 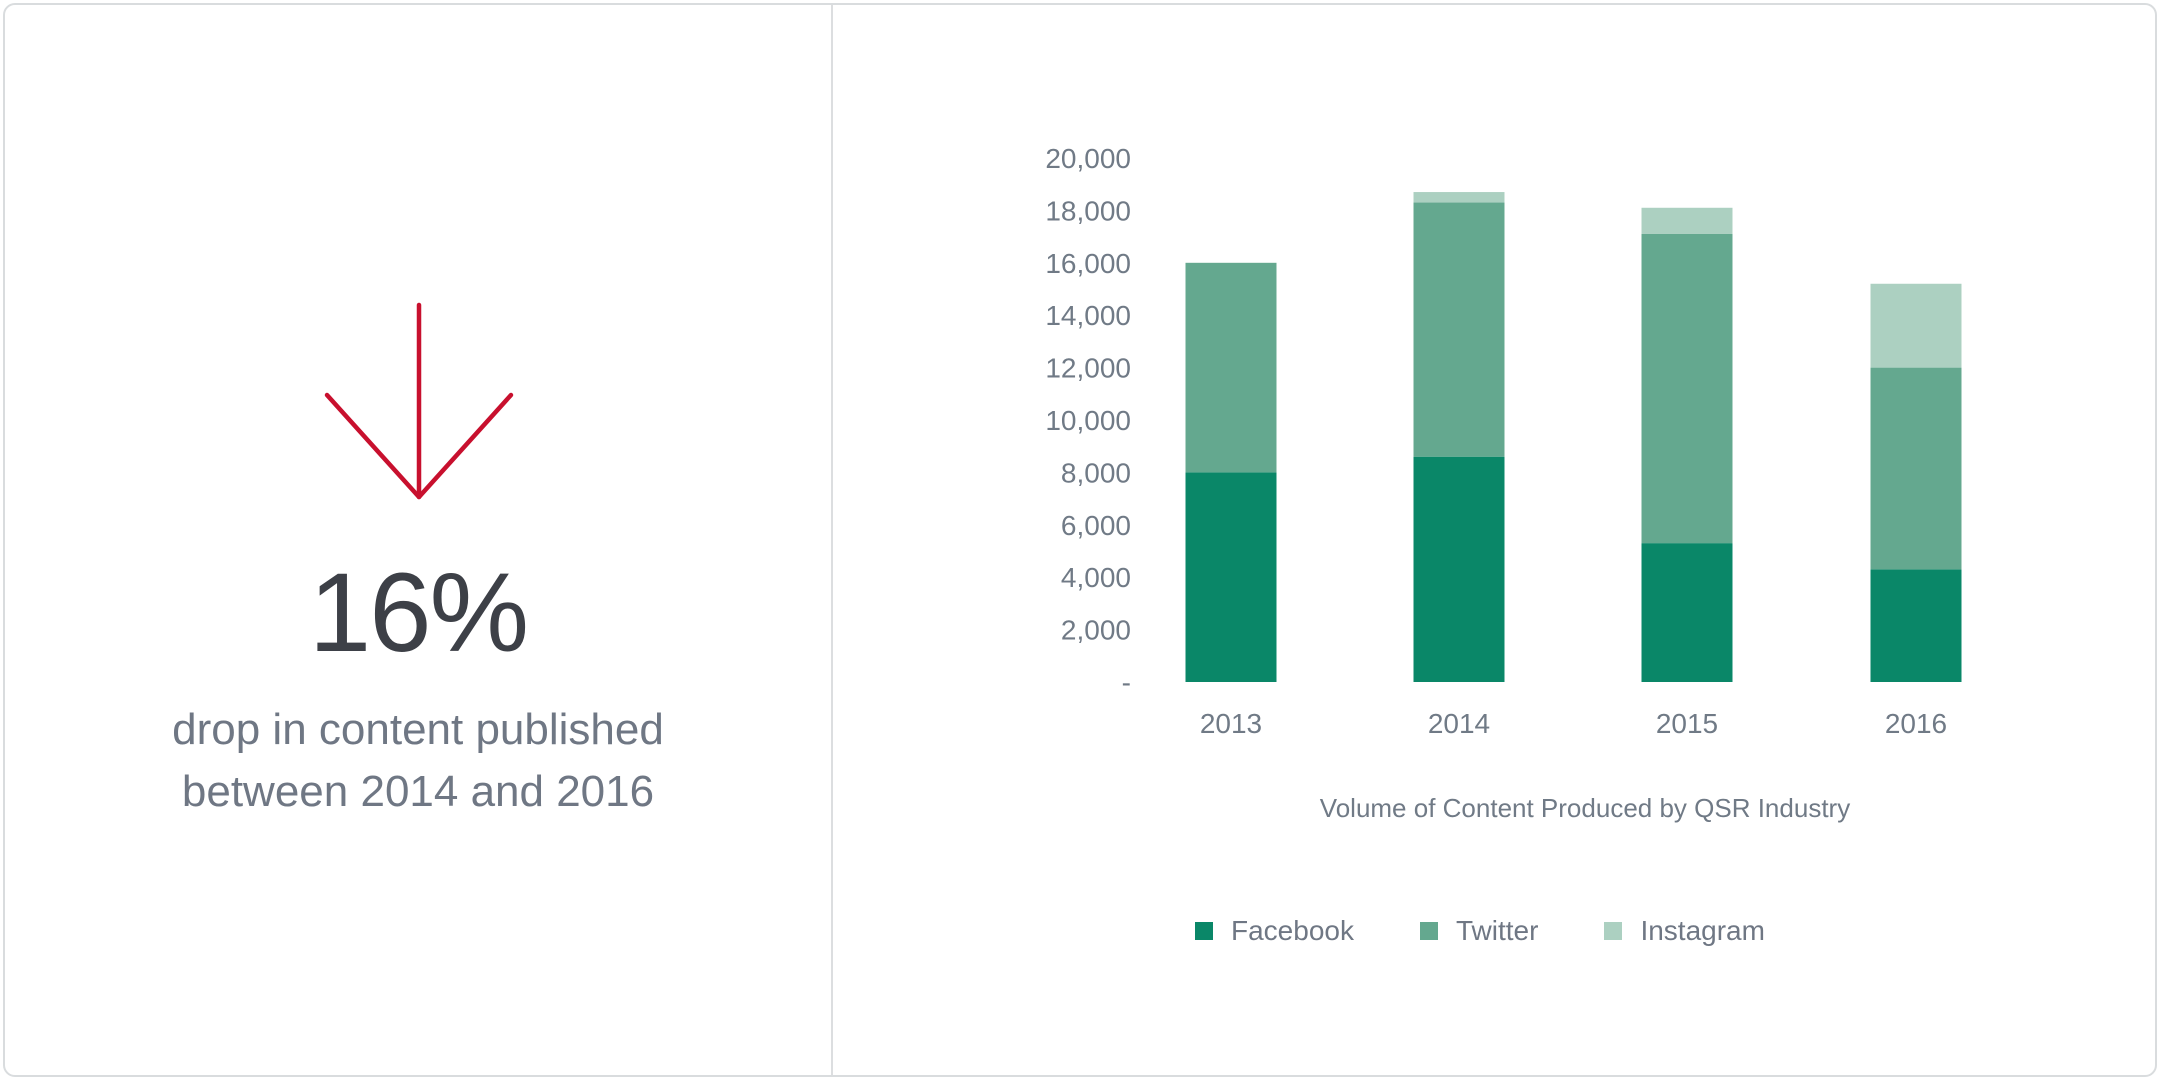 What do you see at coordinates (1459, 569) in the screenshot?
I see `bar-facebook-2014` at bounding box center [1459, 569].